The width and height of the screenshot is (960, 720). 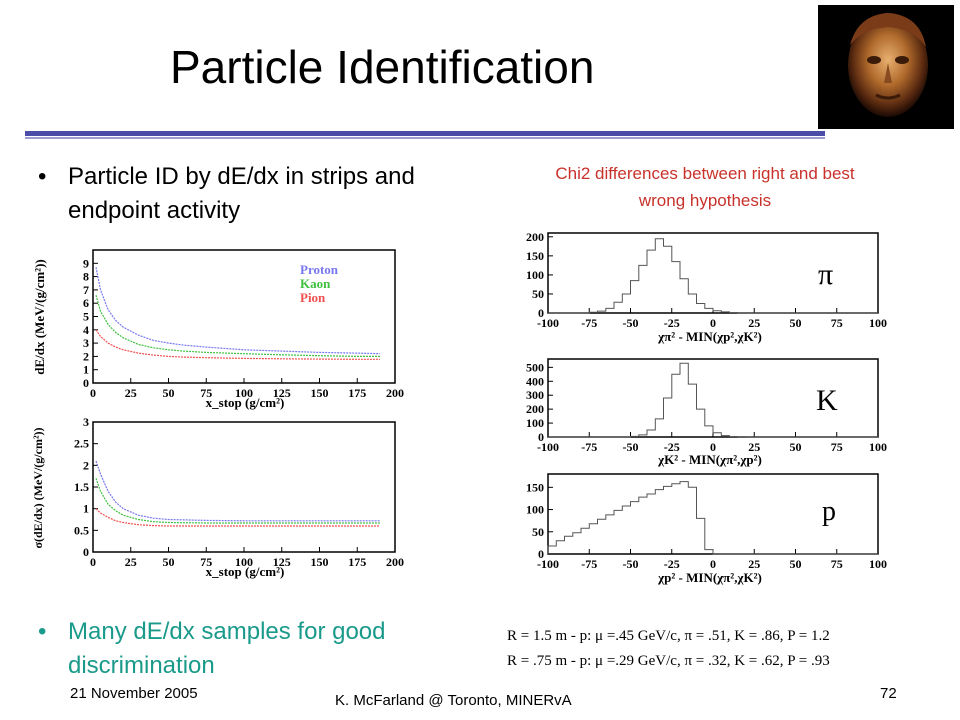 I want to click on title-rule-light, so click(x=425, y=138).